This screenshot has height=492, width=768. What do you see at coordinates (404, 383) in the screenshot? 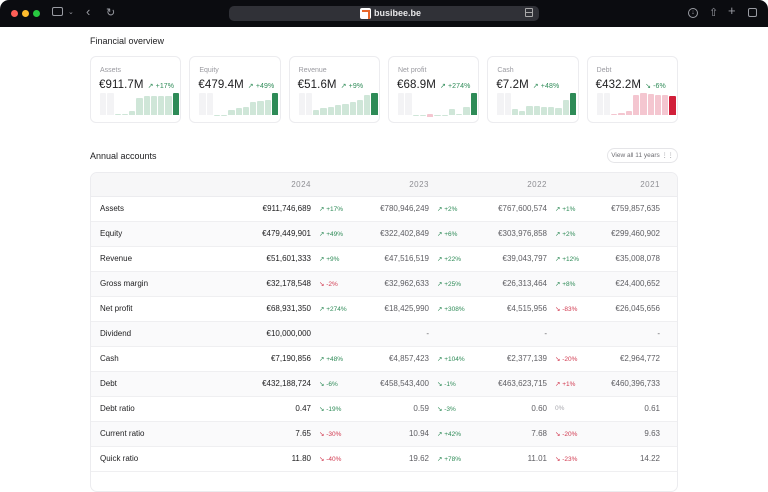
I see `cell-value: €458,543,400` at bounding box center [404, 383].